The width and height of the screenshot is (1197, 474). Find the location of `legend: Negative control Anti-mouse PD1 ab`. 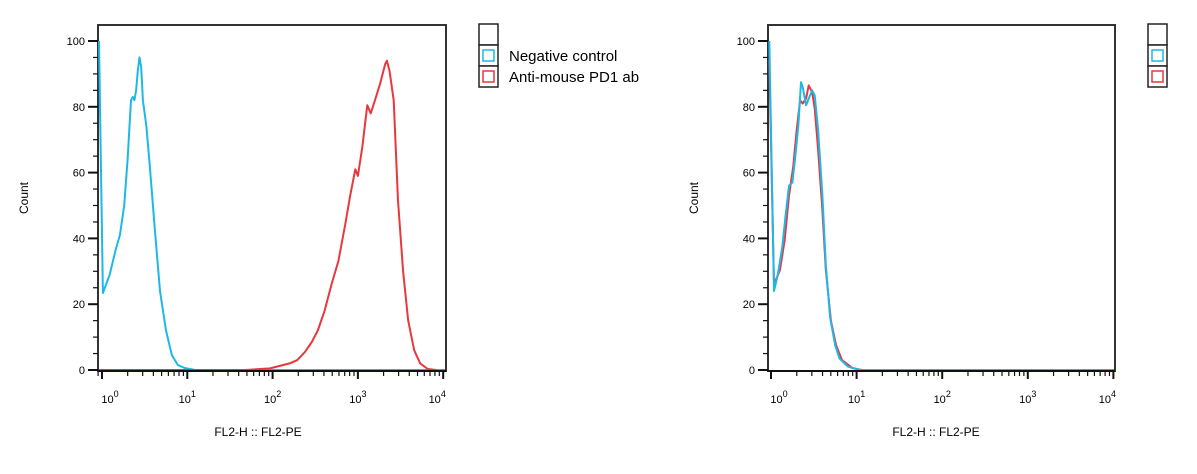

legend: Negative control Anti-mouse PD1 ab is located at coordinates (558, 55).